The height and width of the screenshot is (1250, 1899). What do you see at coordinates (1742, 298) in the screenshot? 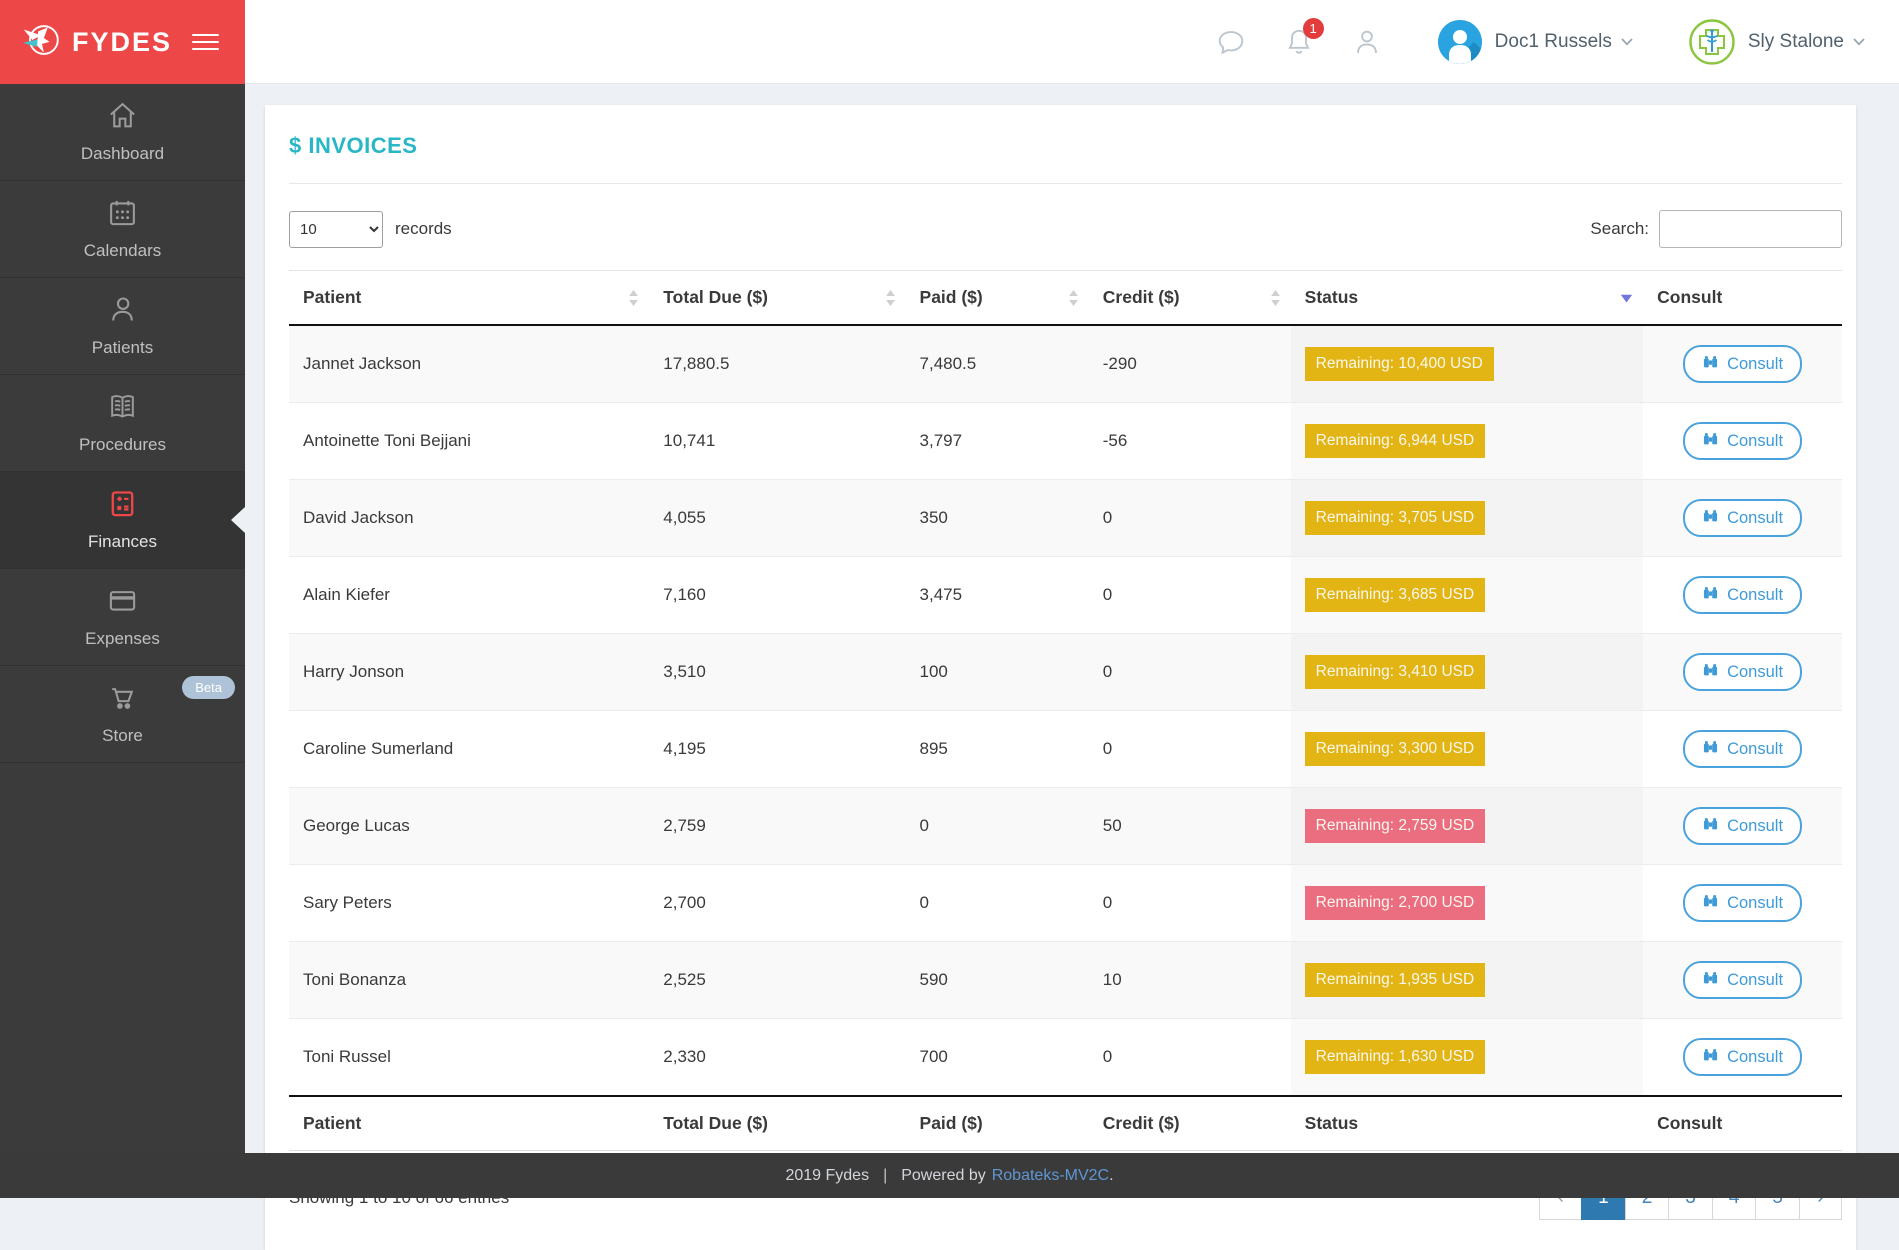
I see `column-header-consult: Consult` at bounding box center [1742, 298].